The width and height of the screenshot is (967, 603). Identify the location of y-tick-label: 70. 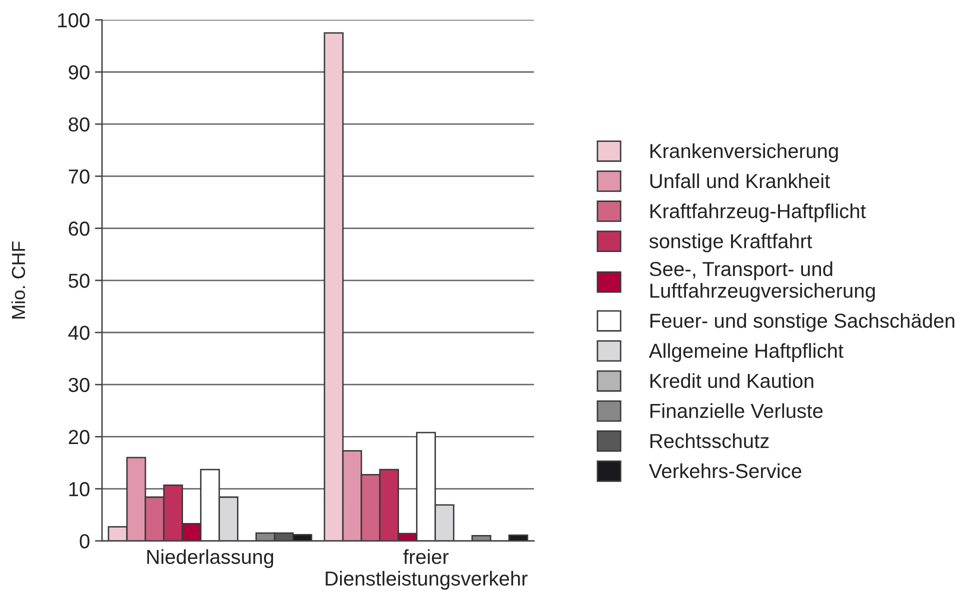
(79, 176).